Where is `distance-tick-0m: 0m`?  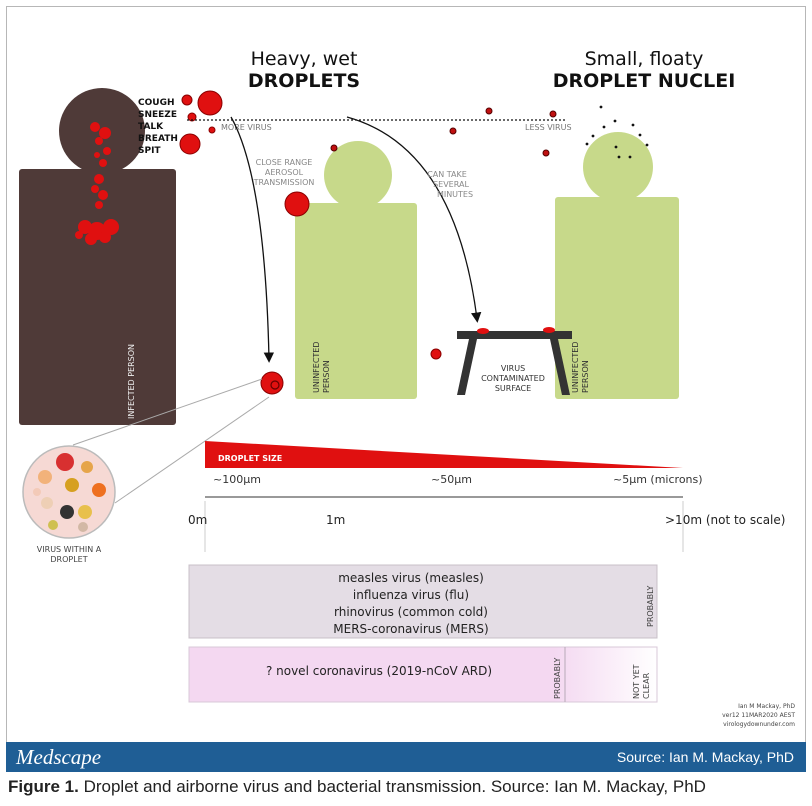
distance-tick-0m: 0m is located at coordinates (197, 520).